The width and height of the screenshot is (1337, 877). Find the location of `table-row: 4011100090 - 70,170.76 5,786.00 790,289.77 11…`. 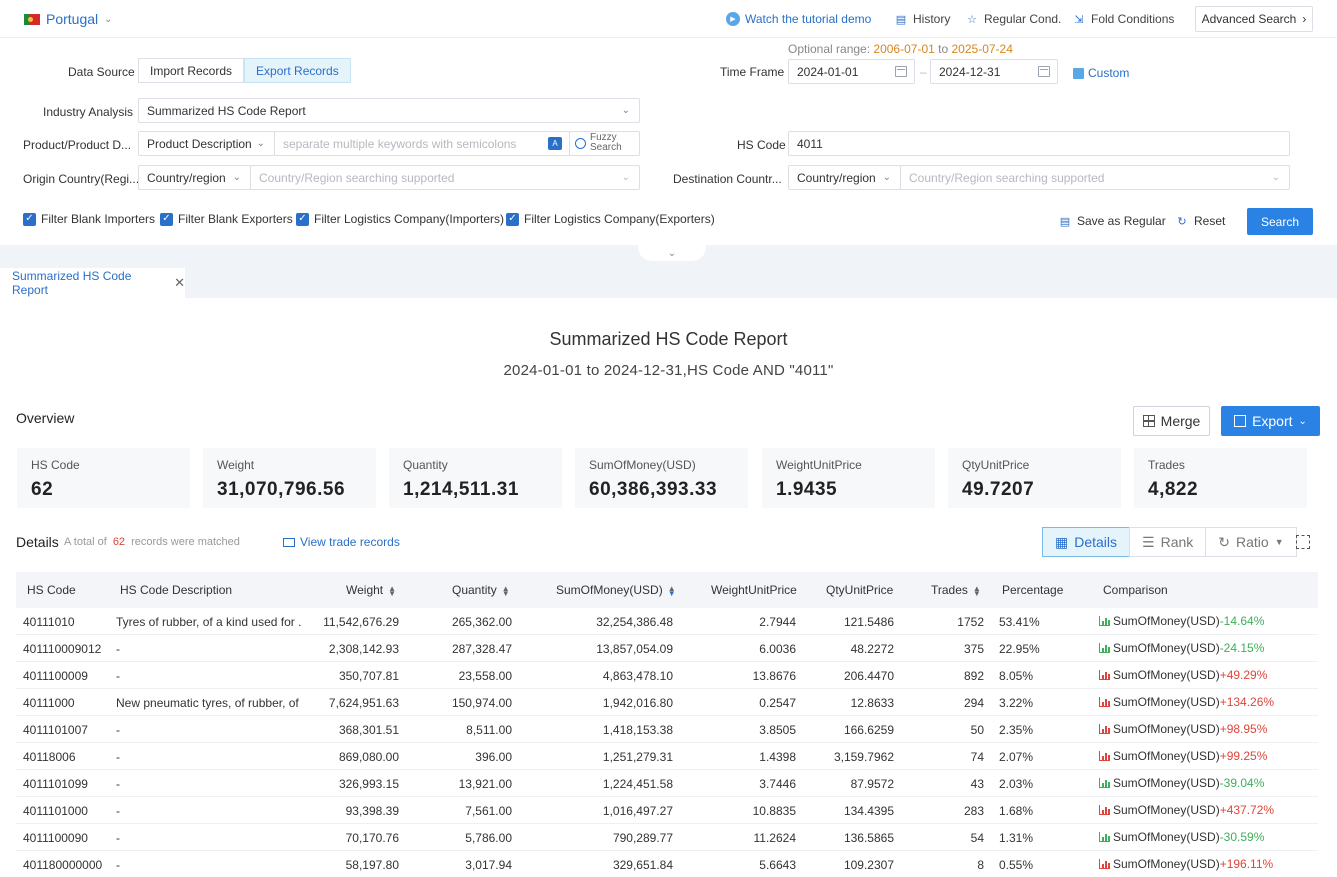

table-row: 4011100090 - 70,170.76 5,786.00 790,289.77 11… is located at coordinates (667, 837).